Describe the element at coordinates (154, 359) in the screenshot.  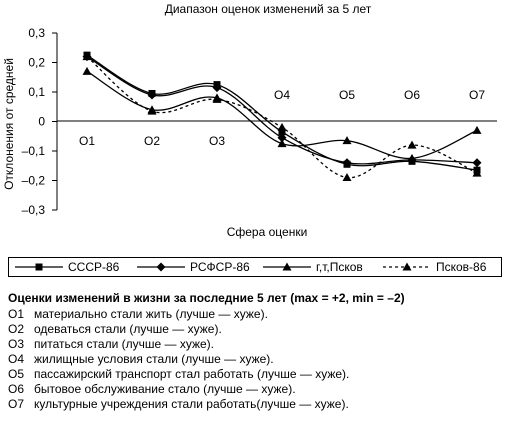
I see `note-text: жилищные условия стали (лучше — хуже).` at that location.